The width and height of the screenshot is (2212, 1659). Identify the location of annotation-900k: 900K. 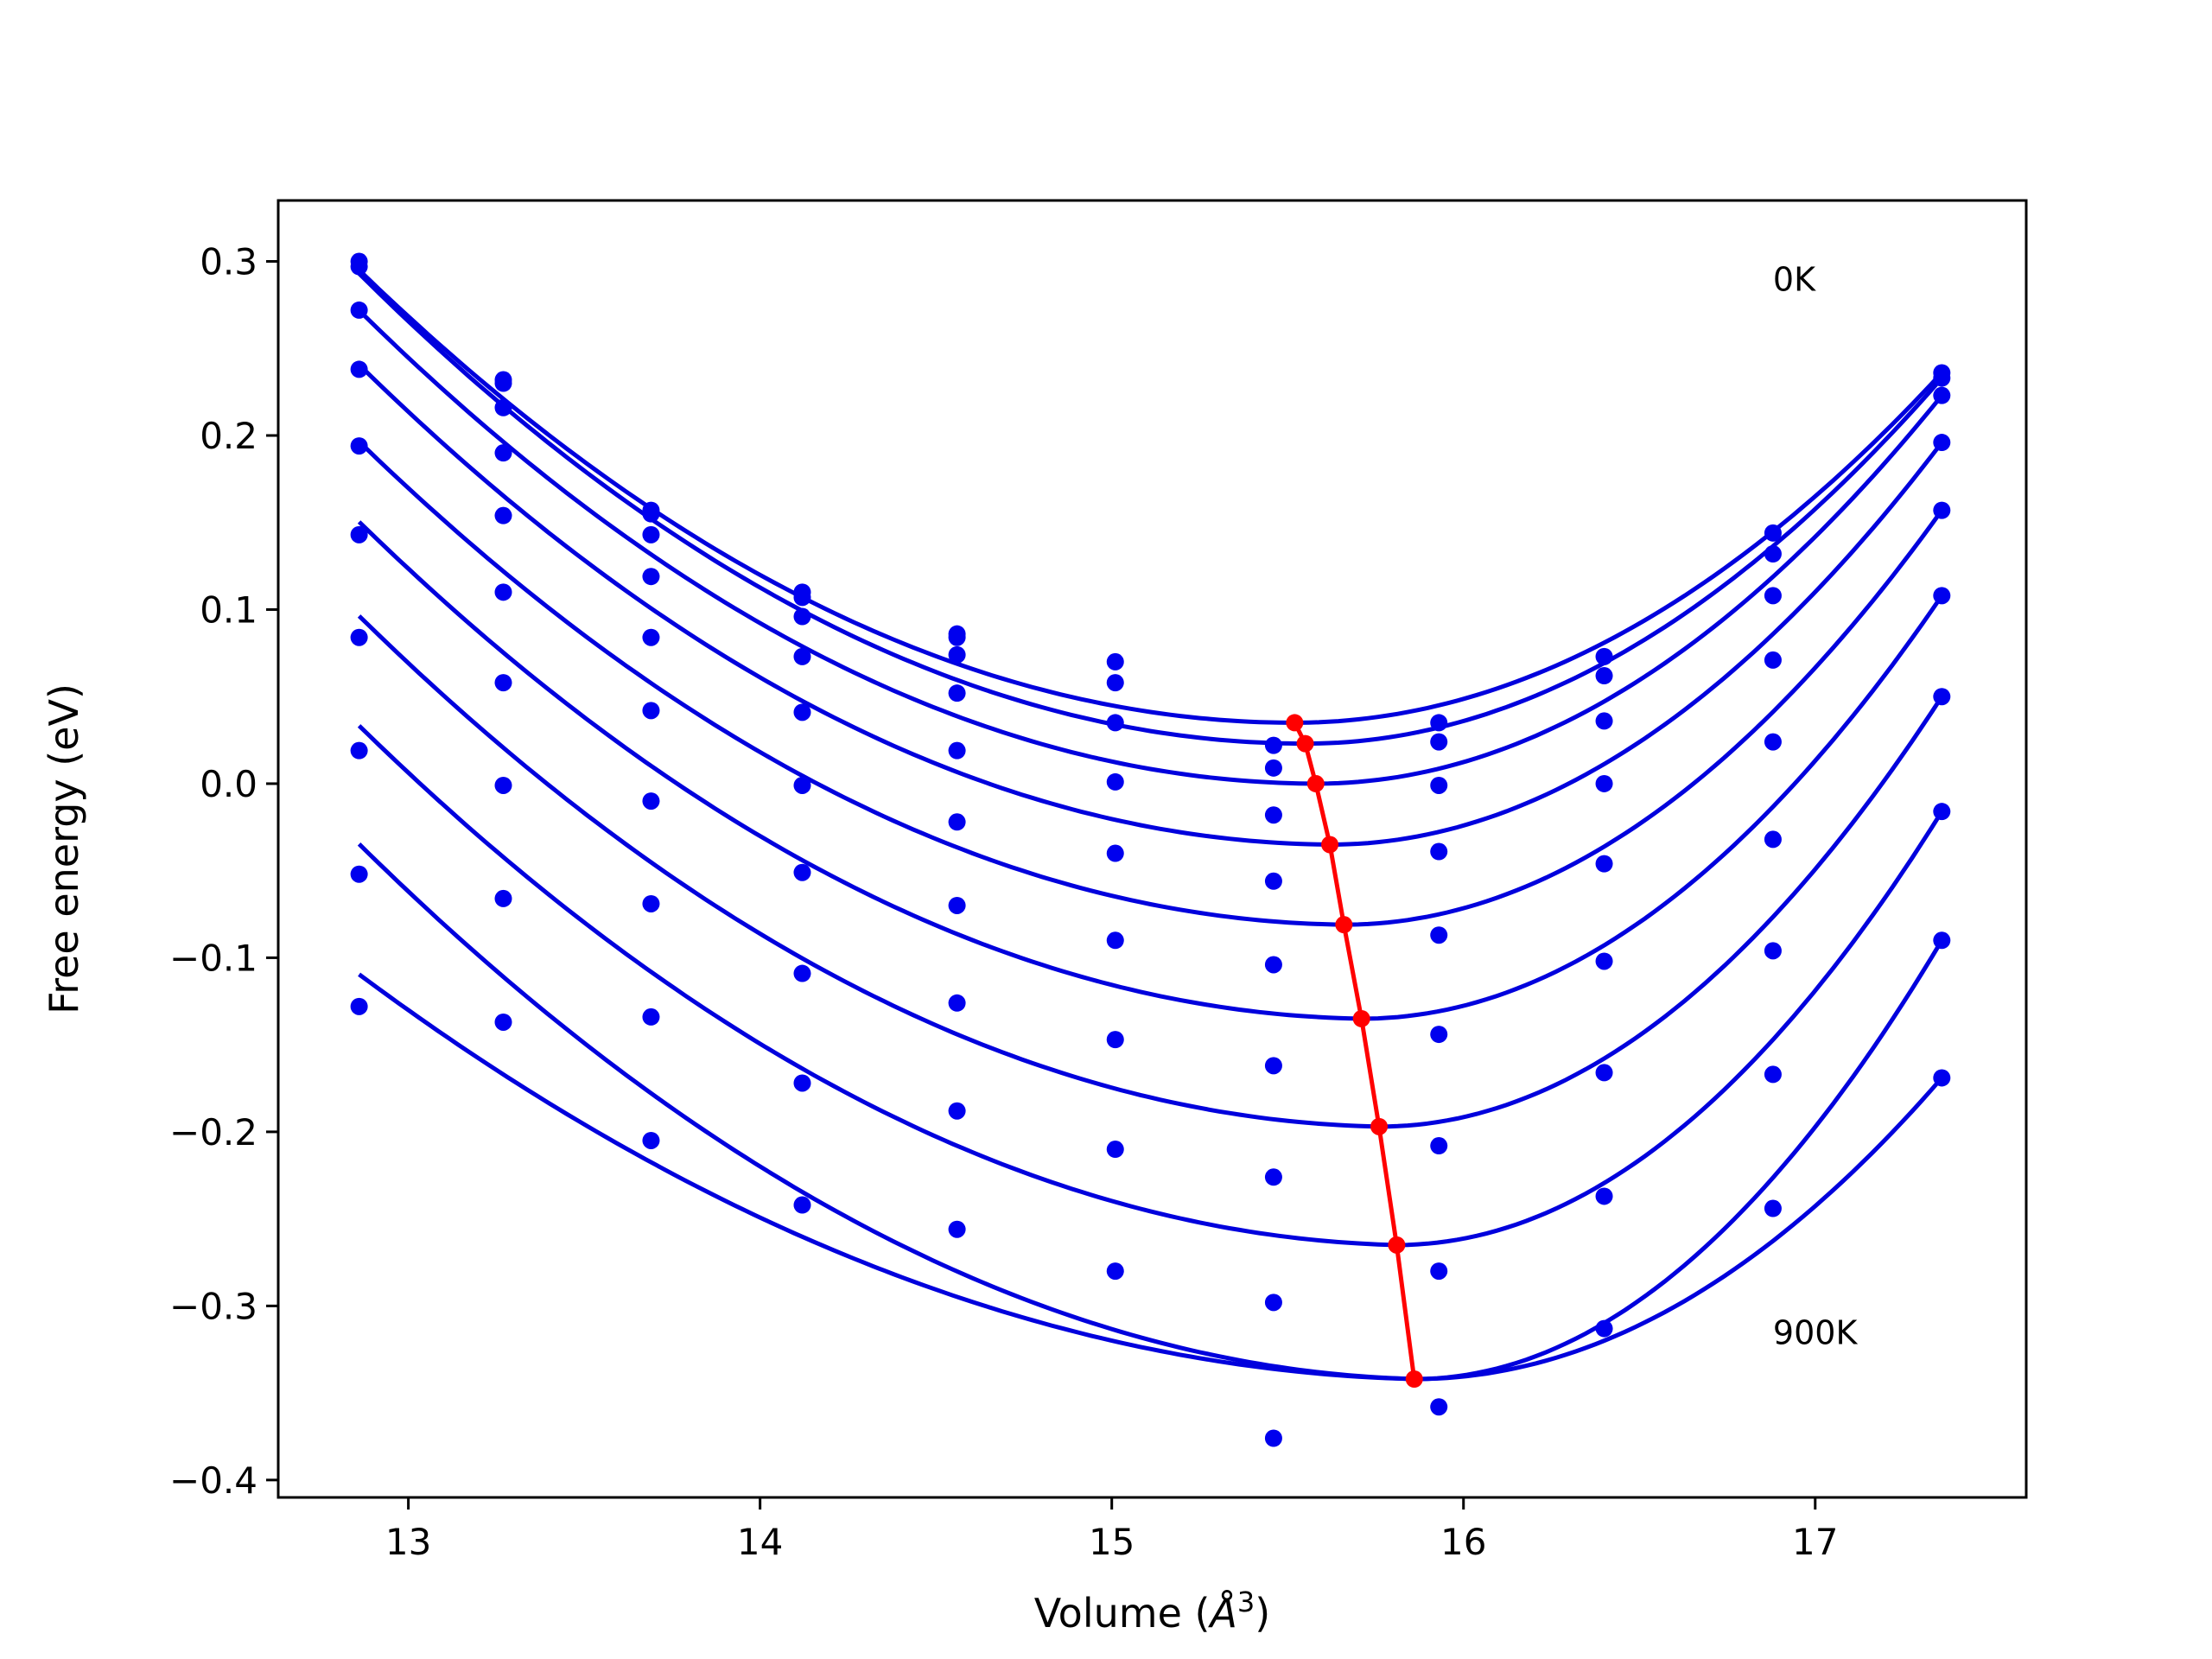
(1816, 1333).